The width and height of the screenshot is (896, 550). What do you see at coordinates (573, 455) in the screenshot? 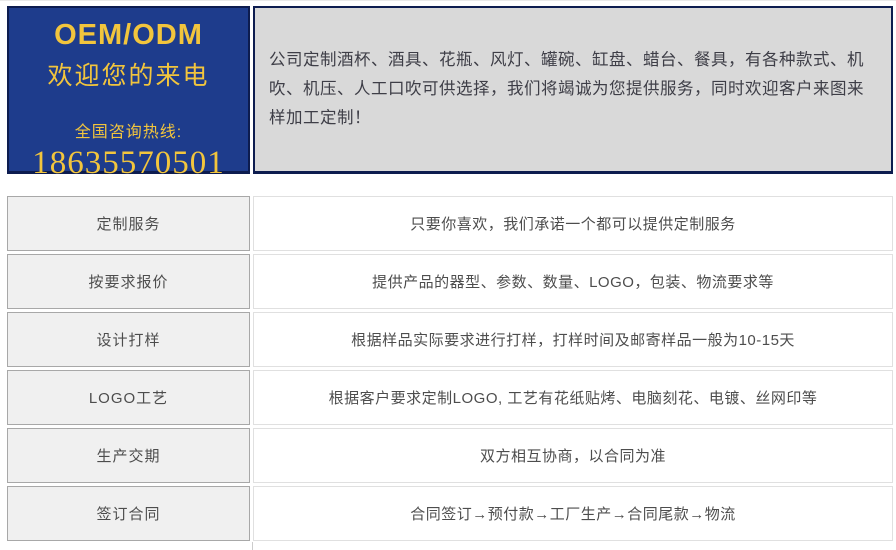
I see `row-detail-cell: 双方相互协商，以合同为准` at bounding box center [573, 455].